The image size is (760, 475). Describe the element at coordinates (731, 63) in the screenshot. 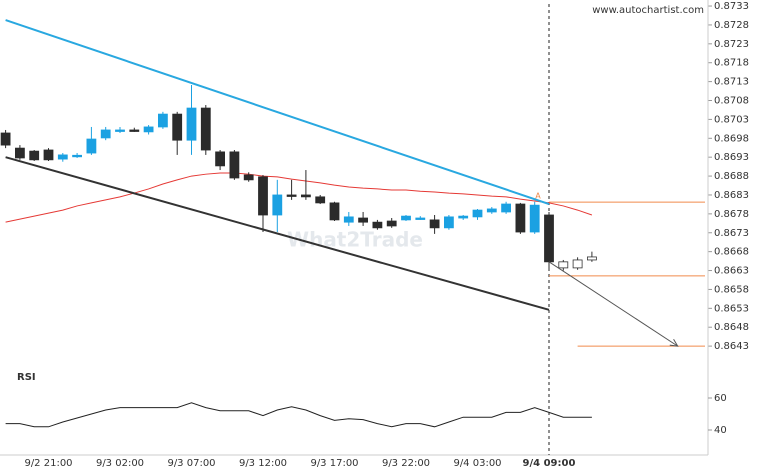

I see `y-tick-label: 0.8718` at that location.